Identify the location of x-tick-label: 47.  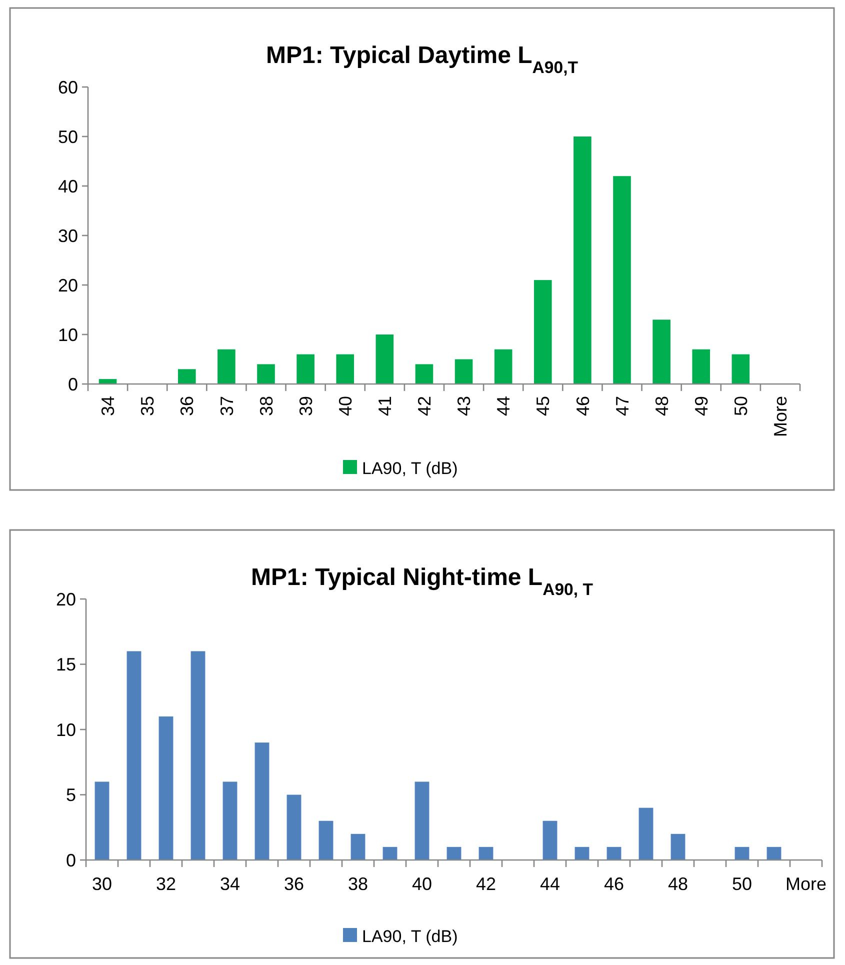
(622, 406).